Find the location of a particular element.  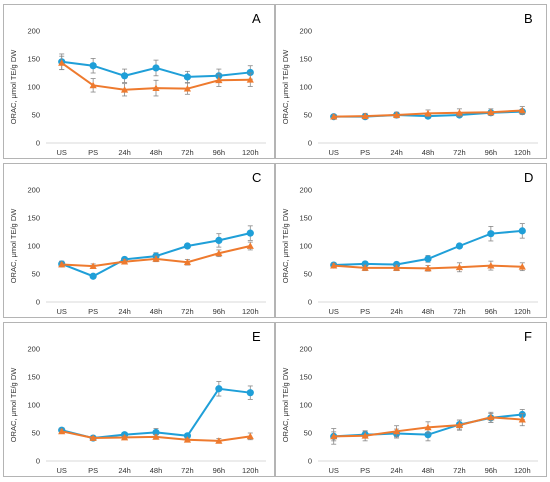

panel-letter: D is located at coordinates (529, 177).